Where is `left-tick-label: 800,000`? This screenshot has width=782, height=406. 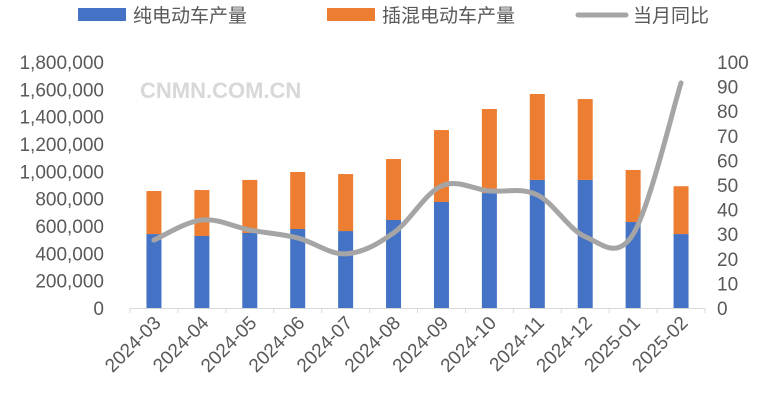
left-tick-label: 800,000 is located at coordinates (69, 200).